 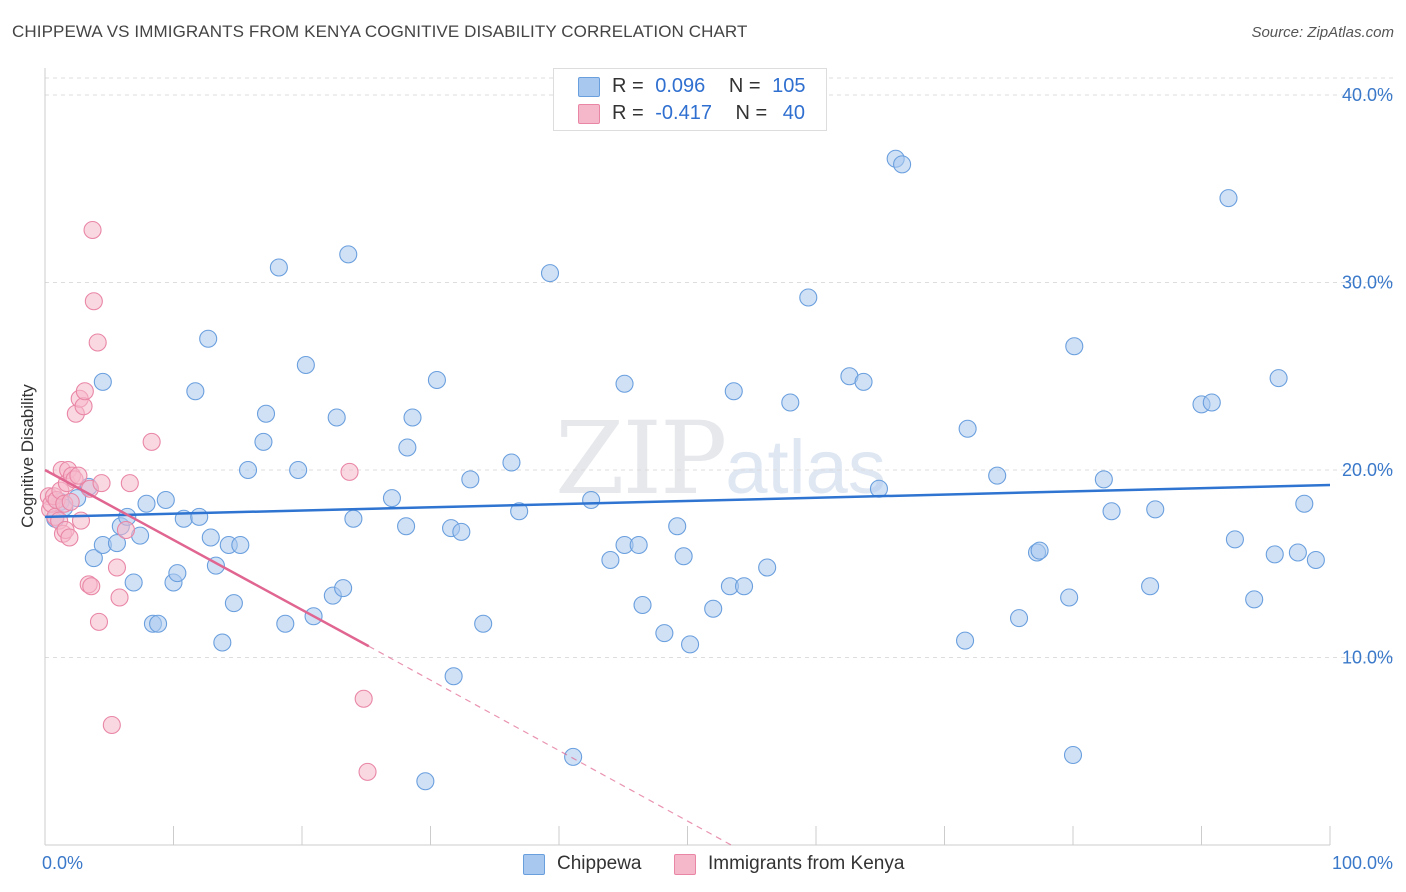 What do you see at coordinates (1367, 470) in the screenshot?
I see `y-tick-label: 20.0%` at bounding box center [1367, 470].